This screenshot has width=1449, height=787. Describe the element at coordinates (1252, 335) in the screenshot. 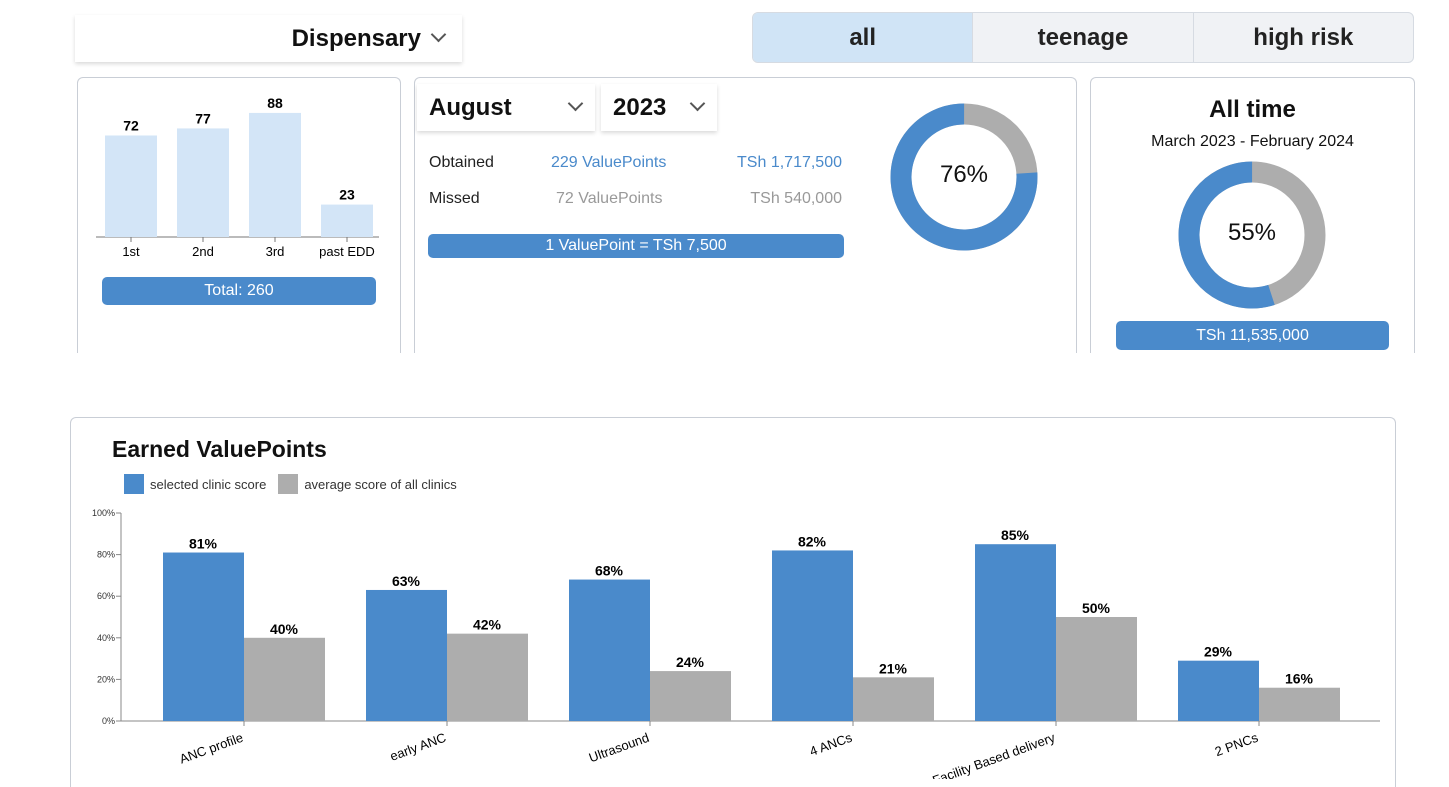

I see `all-time-amount: TSh 11,535,000` at that location.